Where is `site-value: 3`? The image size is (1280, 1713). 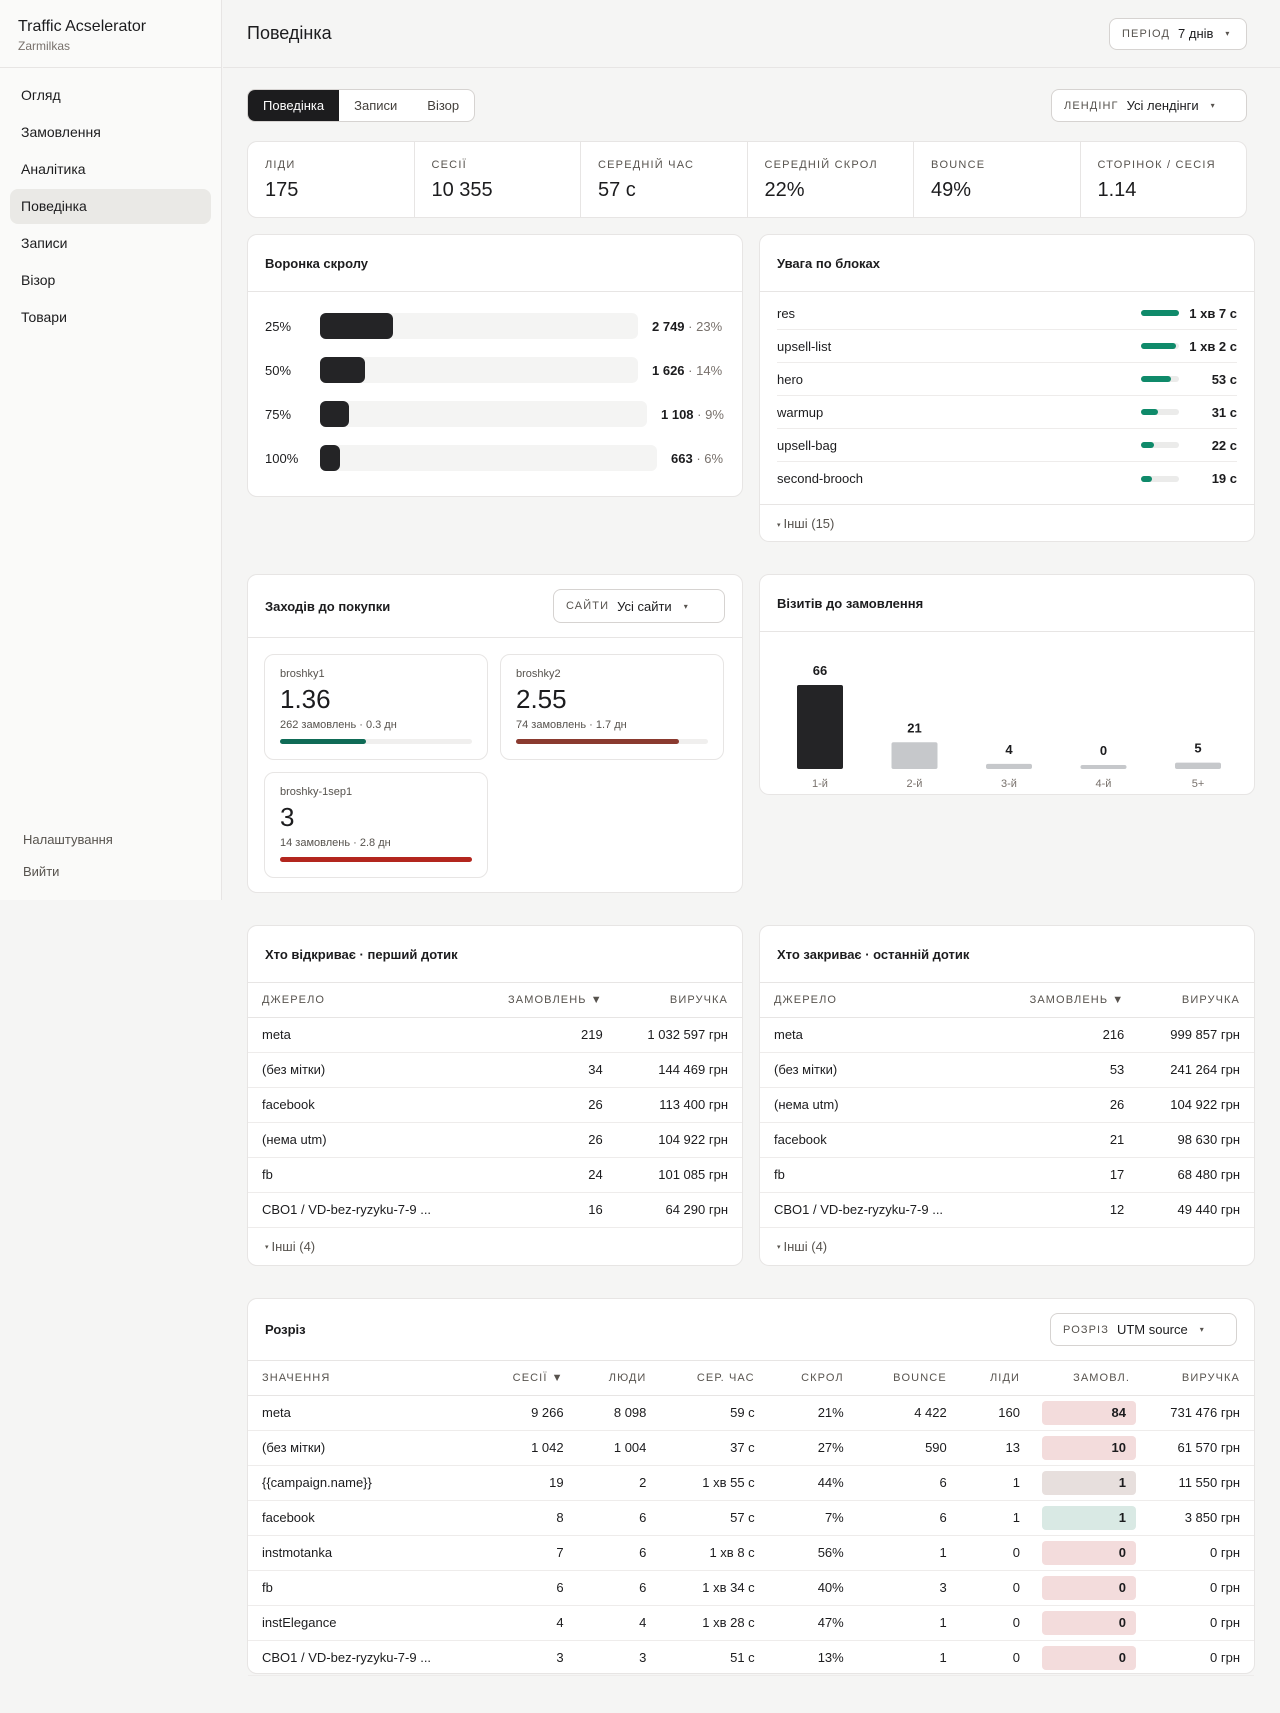 site-value: 3 is located at coordinates (287, 817).